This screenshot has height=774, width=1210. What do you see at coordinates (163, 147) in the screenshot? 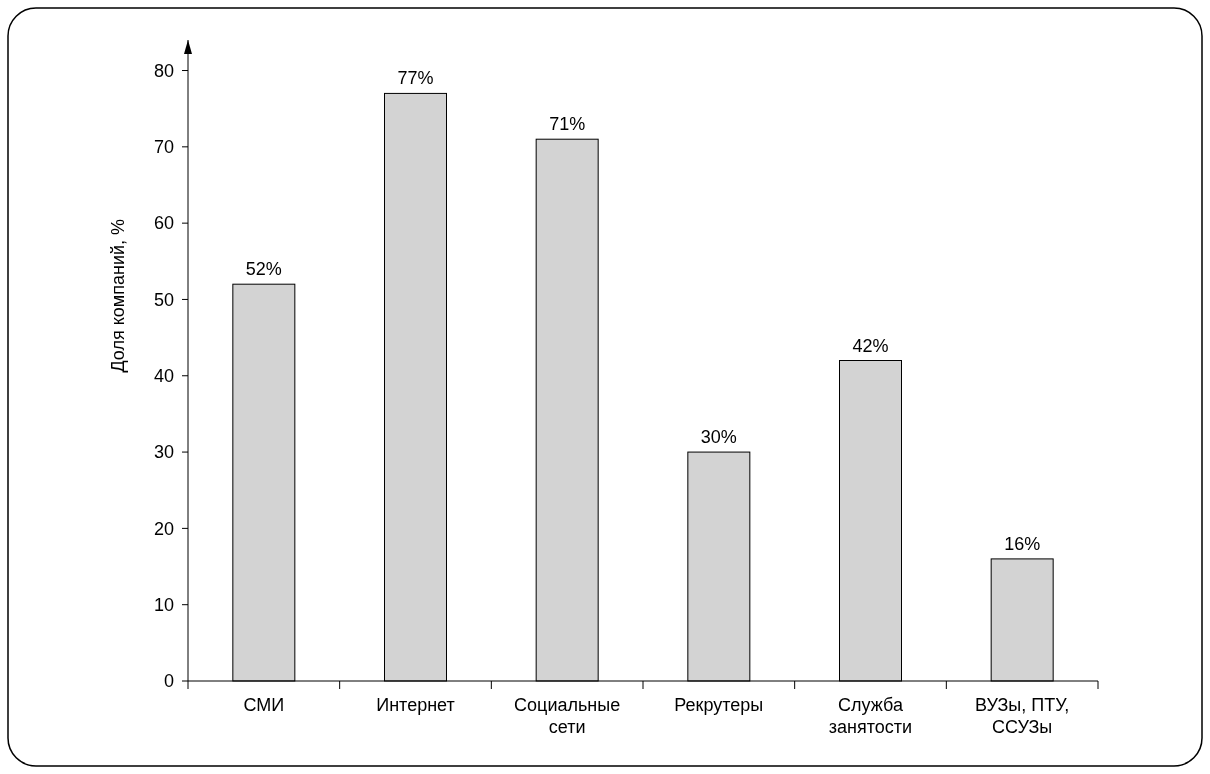
I see `y-tick-label: 70` at bounding box center [163, 147].